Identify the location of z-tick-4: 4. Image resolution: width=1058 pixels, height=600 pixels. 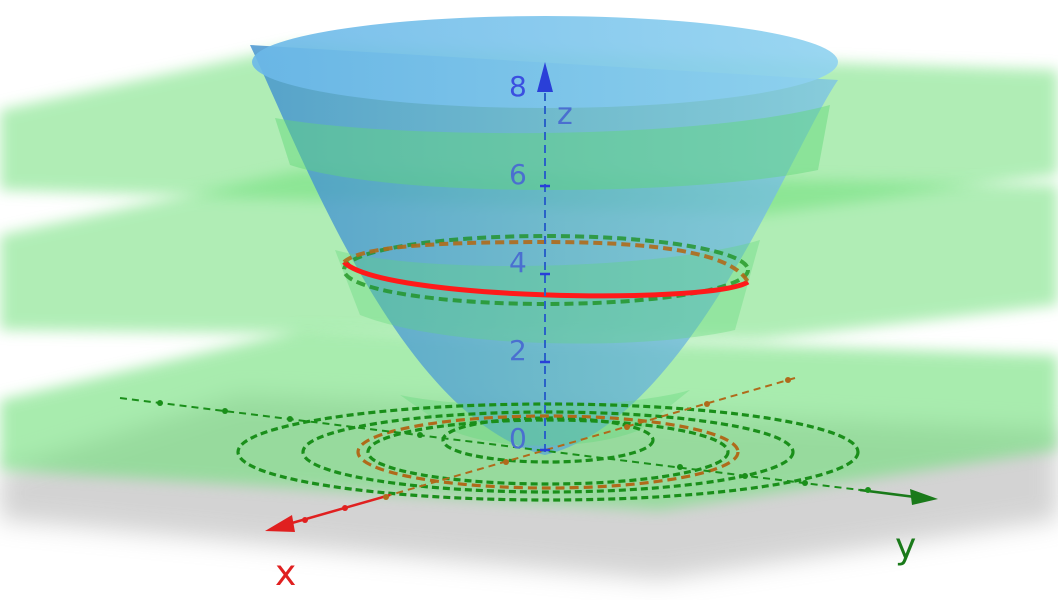
(518, 262).